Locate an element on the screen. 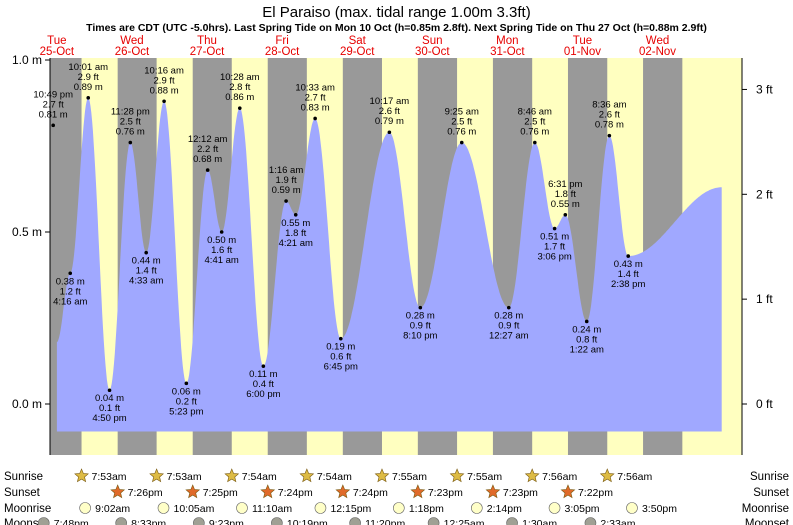  moonrise-time: 2:14pm is located at coordinates (504, 509).